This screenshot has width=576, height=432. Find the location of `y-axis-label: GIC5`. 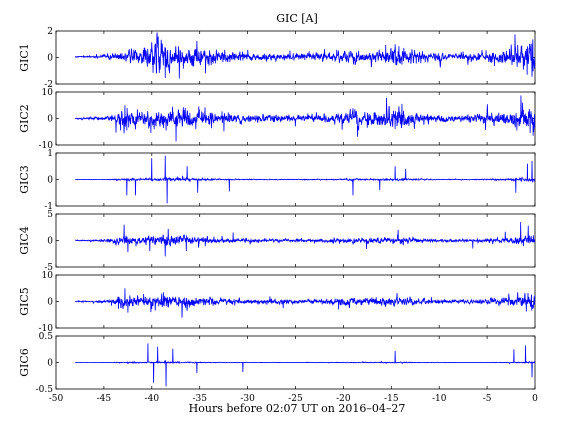

y-axis-label: GIC5 is located at coordinates (24, 301).